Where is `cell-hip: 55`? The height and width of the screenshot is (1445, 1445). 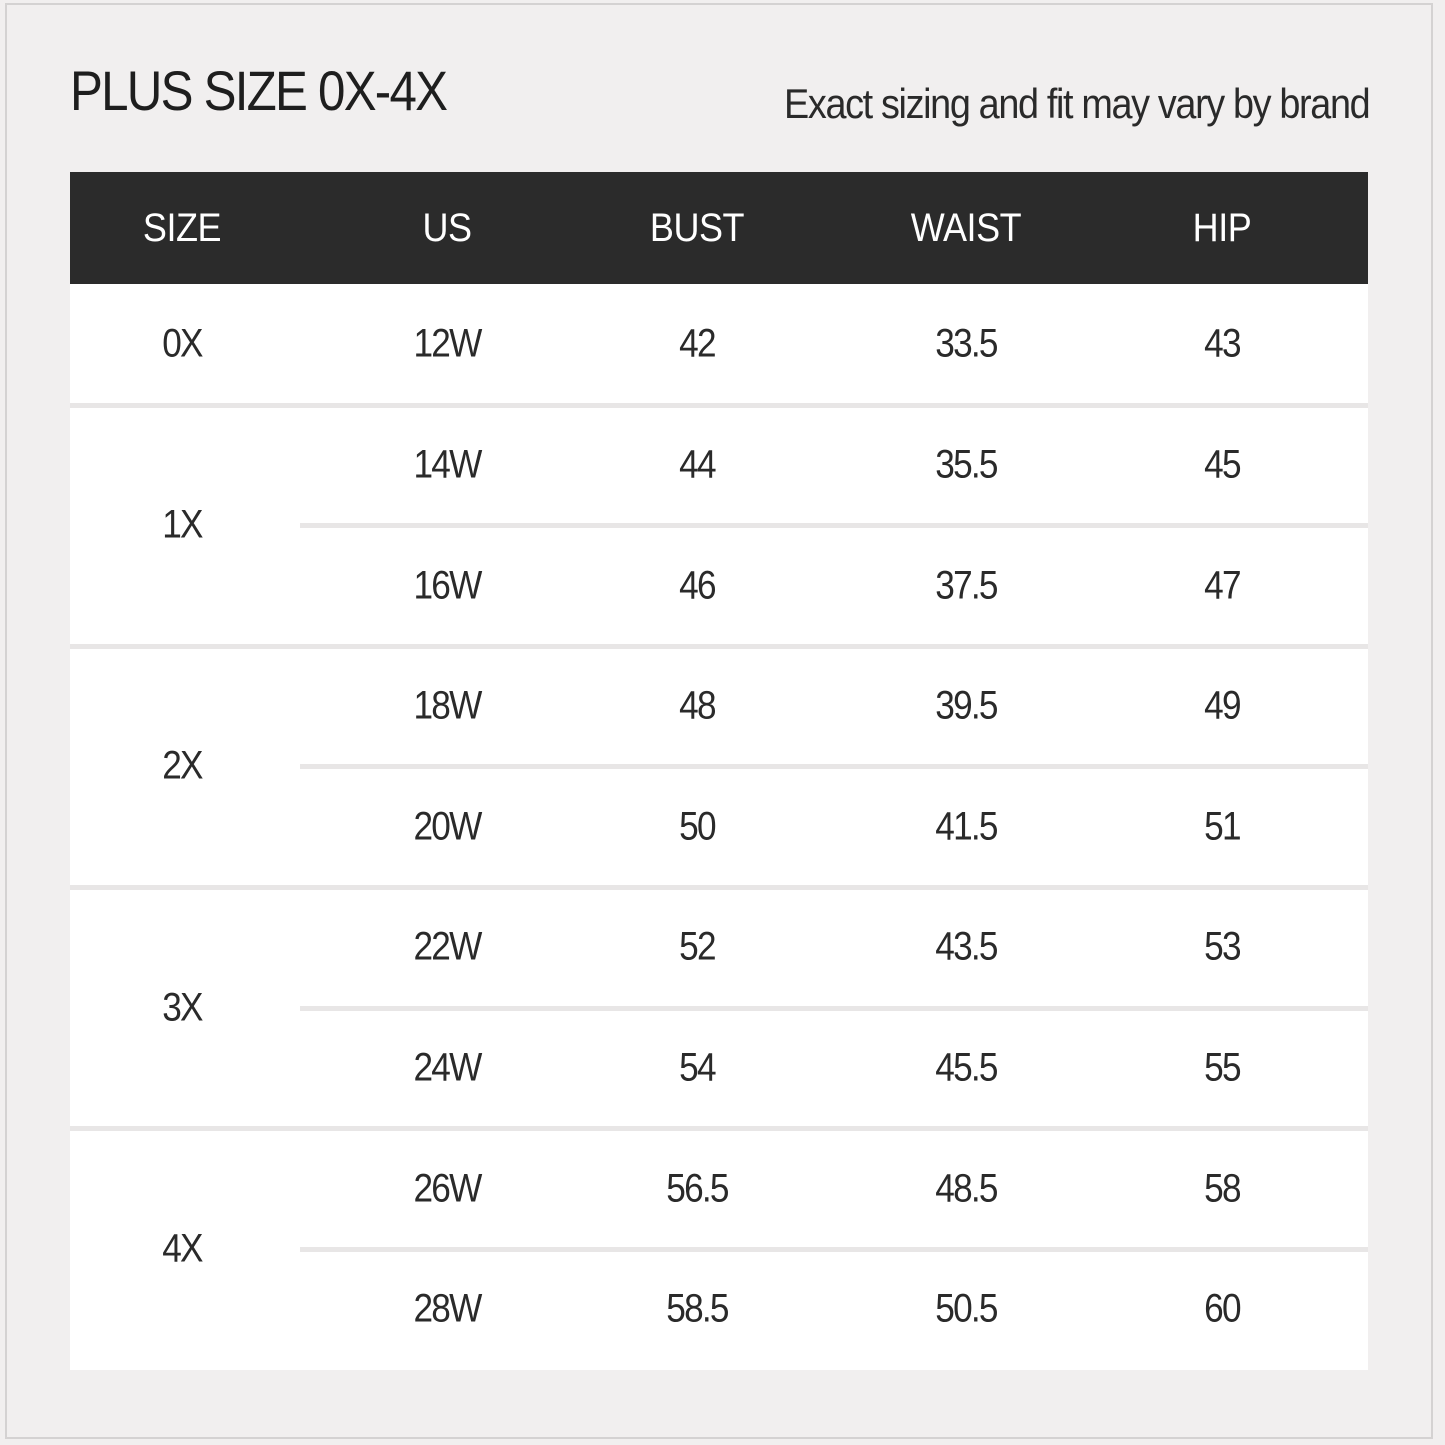
cell-hip: 55 is located at coordinates (1222, 1067).